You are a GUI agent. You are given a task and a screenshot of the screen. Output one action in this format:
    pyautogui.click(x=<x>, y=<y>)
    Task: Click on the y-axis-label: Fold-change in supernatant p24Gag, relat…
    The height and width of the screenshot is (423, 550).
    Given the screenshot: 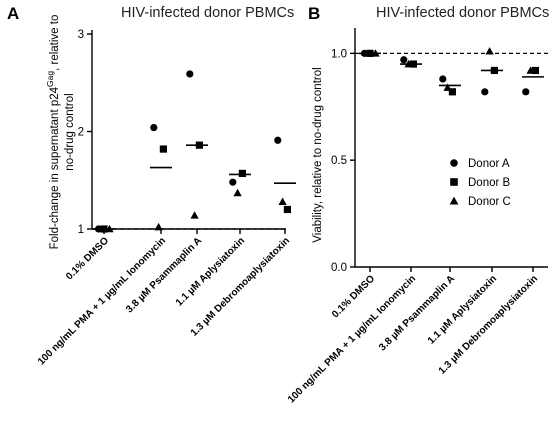 What is the action you would take?
    pyautogui.click(x=60, y=132)
    